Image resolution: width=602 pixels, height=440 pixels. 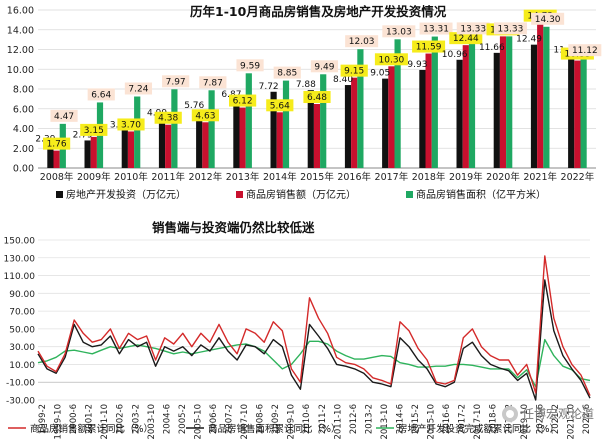 I want to click on label-investment-9: 9.05, so click(x=380, y=74).